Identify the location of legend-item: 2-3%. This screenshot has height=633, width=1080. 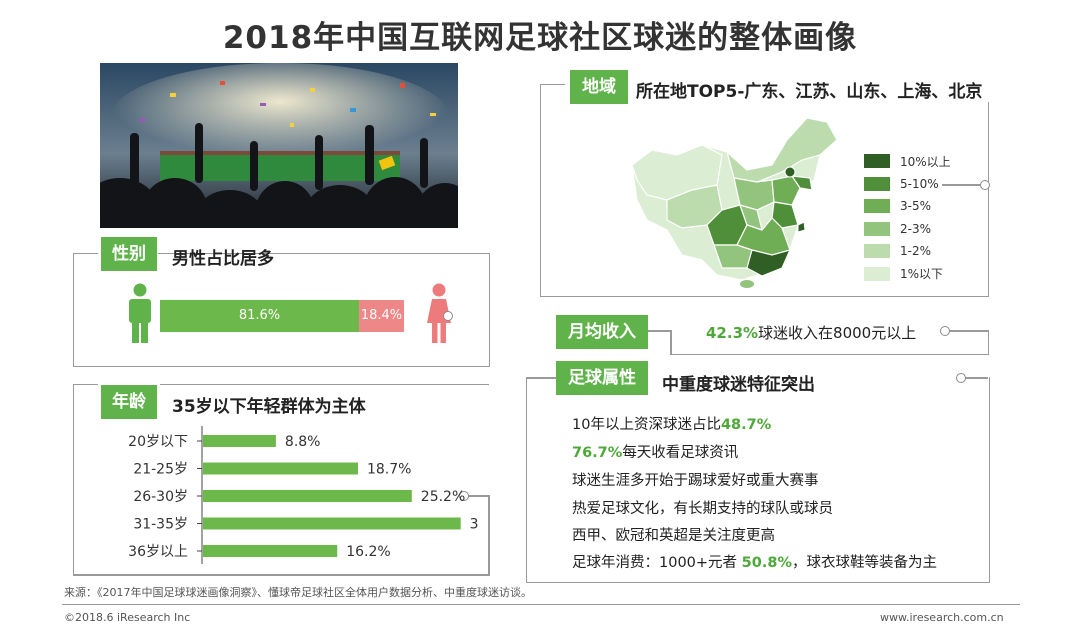
(907, 229).